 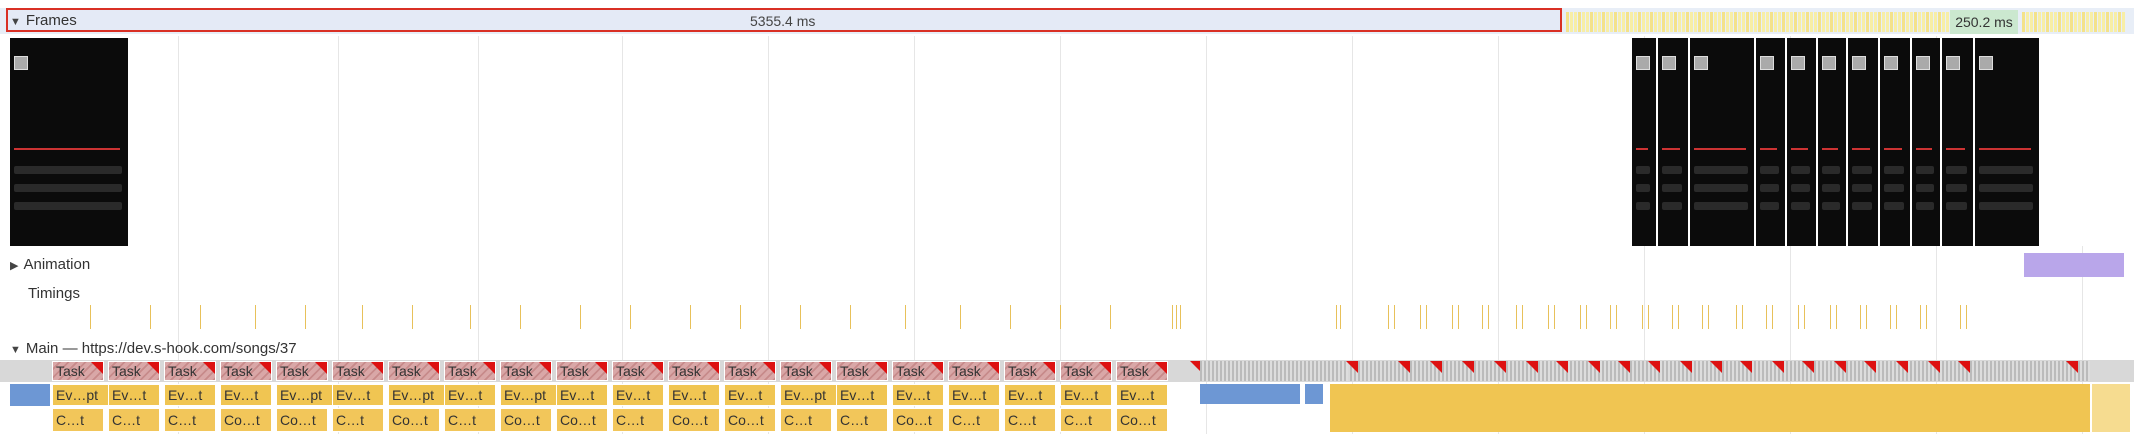 I want to click on scripting-events, so click(x=1710, y=408).